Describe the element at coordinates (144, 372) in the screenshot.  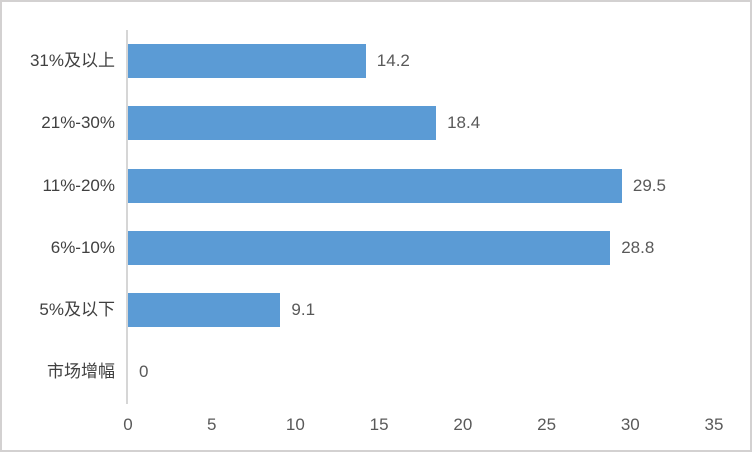
I see `value-label: 0` at that location.